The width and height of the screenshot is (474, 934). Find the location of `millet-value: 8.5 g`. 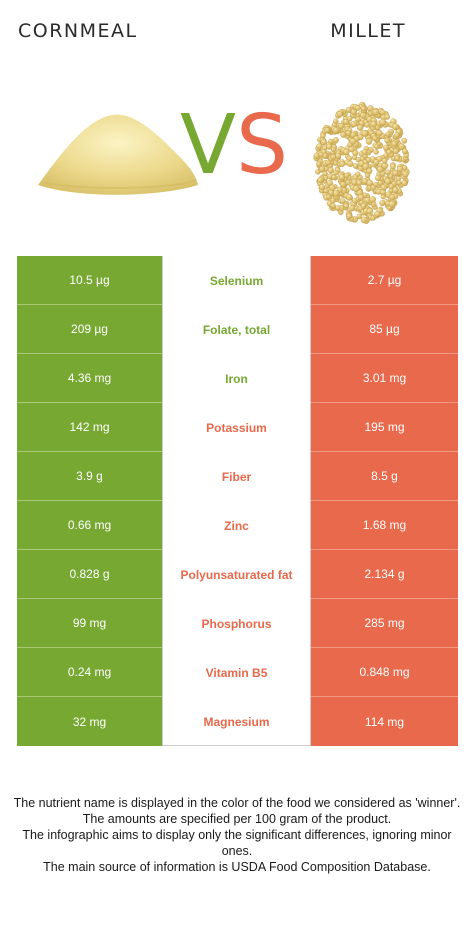

millet-value: 8.5 g is located at coordinates (384, 476).